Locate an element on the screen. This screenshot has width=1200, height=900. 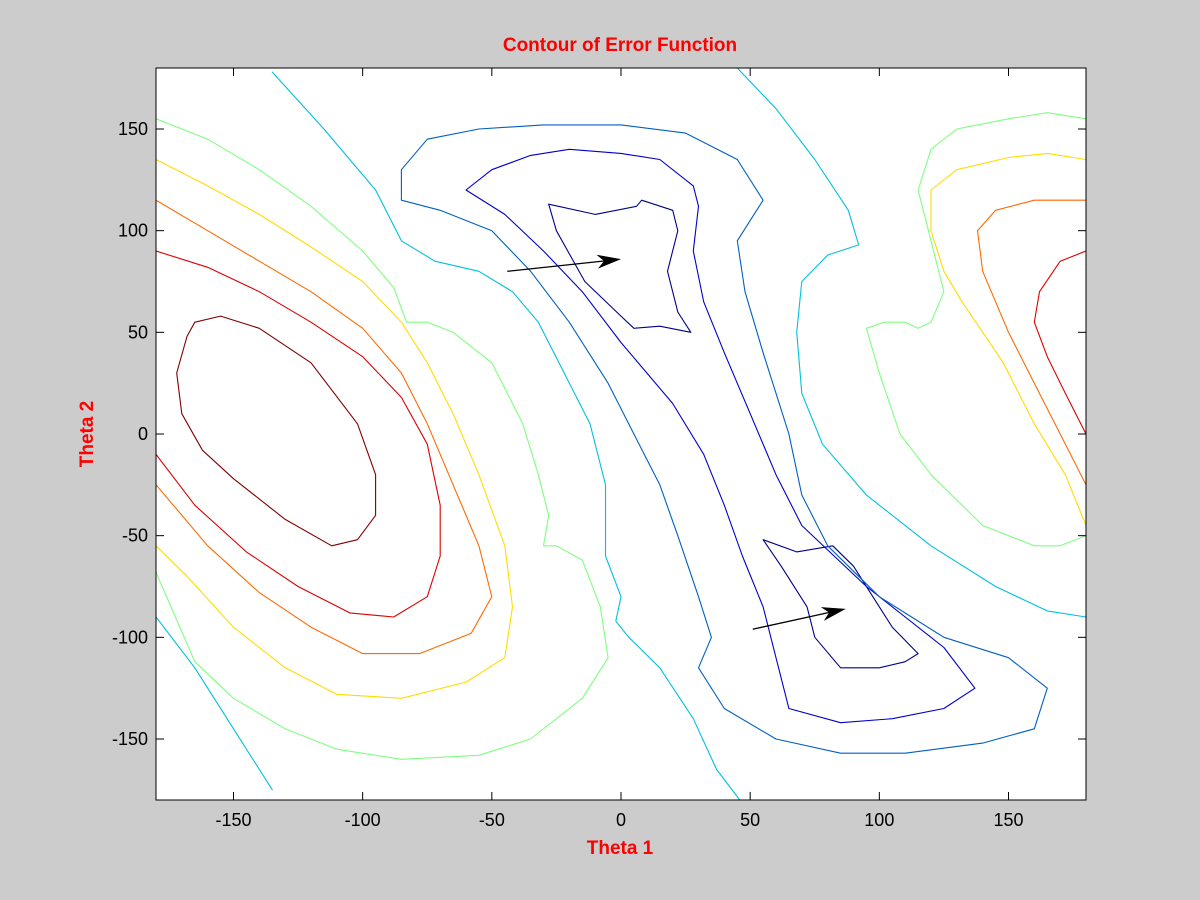
y-tick-label: -100 is located at coordinates (130, 637).